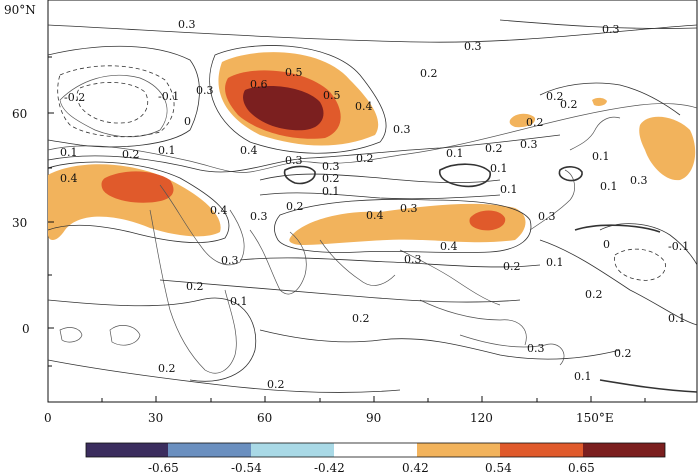 Image resolution: width=700 pixels, height=474 pixels. I want to click on colorbar: -0.65 -0.54 -0.42 0.42 0.54 0.65, so click(375, 458).